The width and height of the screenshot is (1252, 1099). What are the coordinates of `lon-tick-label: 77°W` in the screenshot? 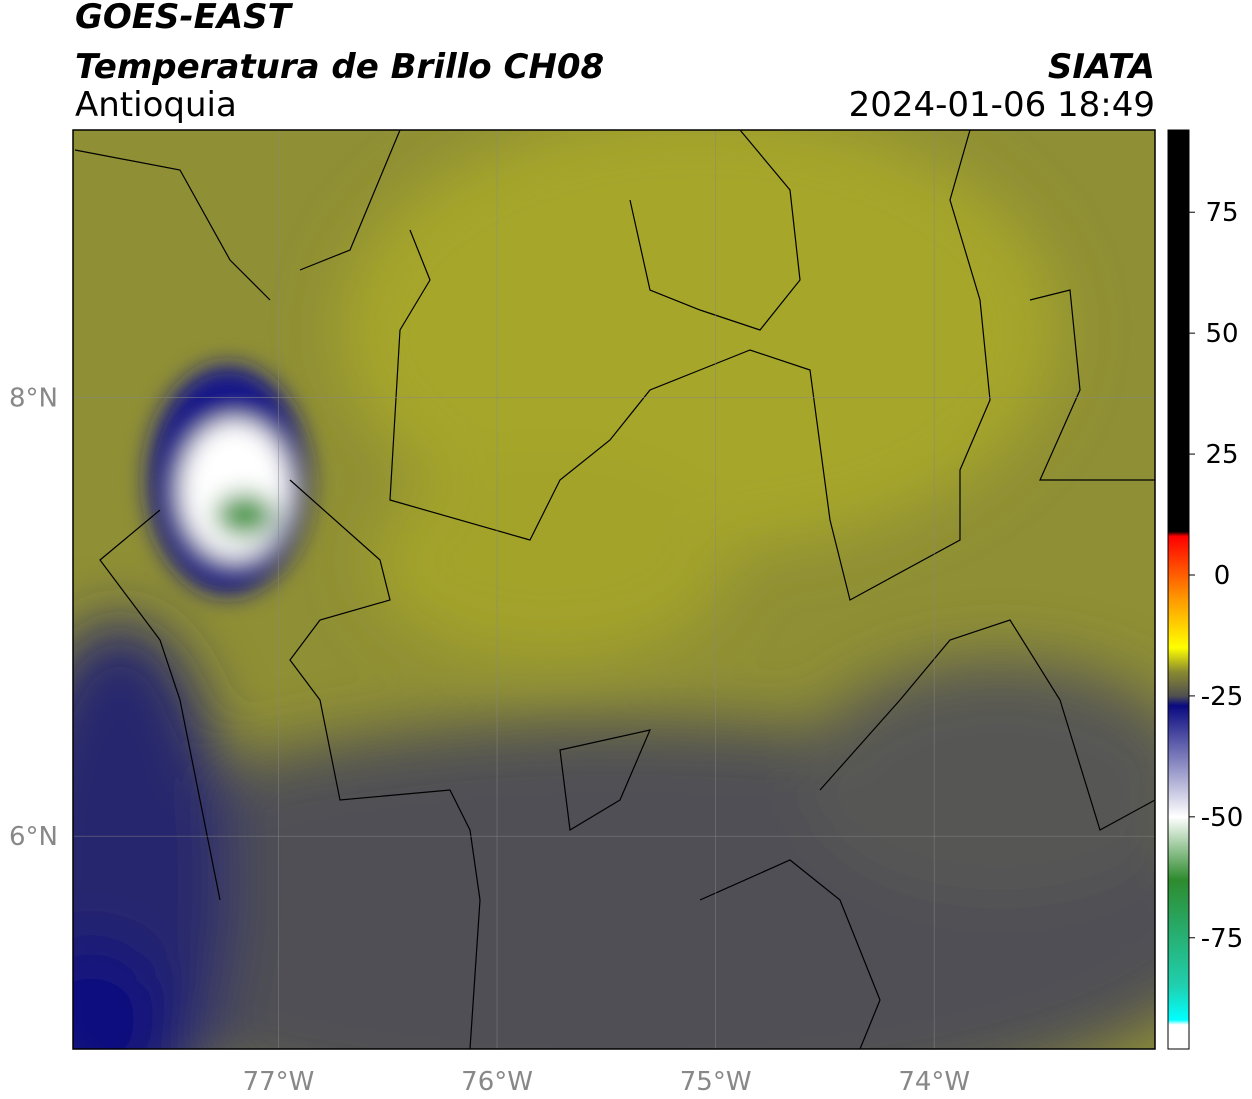 It's located at (279, 1082).